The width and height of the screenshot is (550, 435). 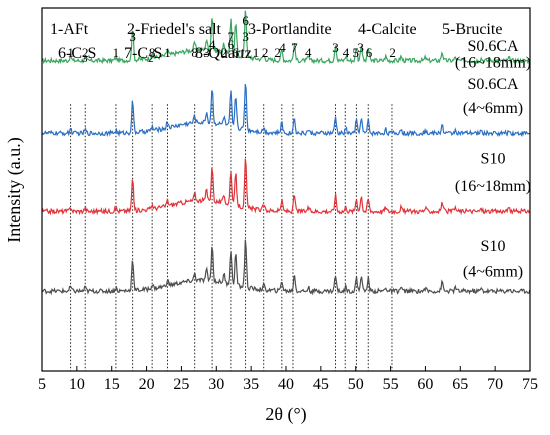 I want to click on x-tick-label: 25, so click(x=181, y=384).